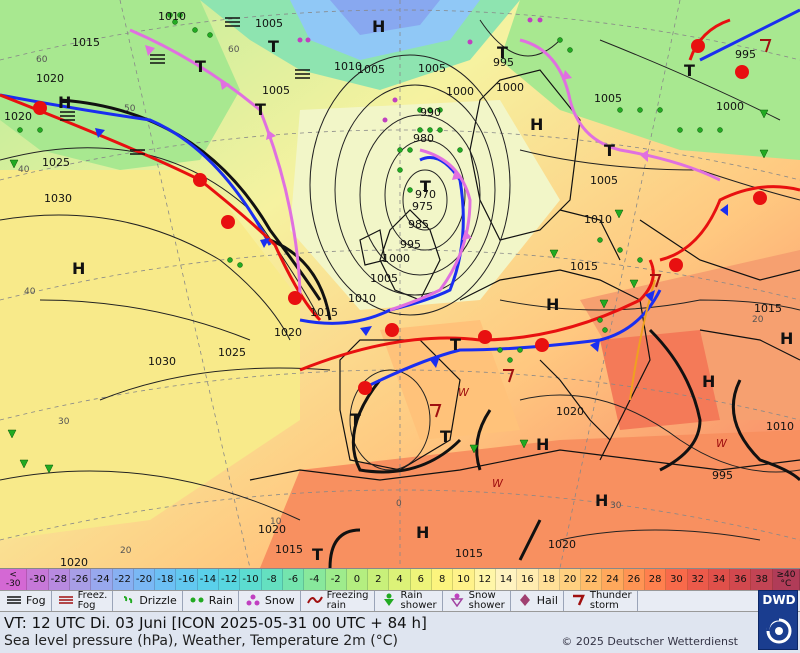 This screenshot has width=800, height=653. What do you see at coordinates (197, 601) in the screenshot?
I see `rain-icon` at bounding box center [197, 601].